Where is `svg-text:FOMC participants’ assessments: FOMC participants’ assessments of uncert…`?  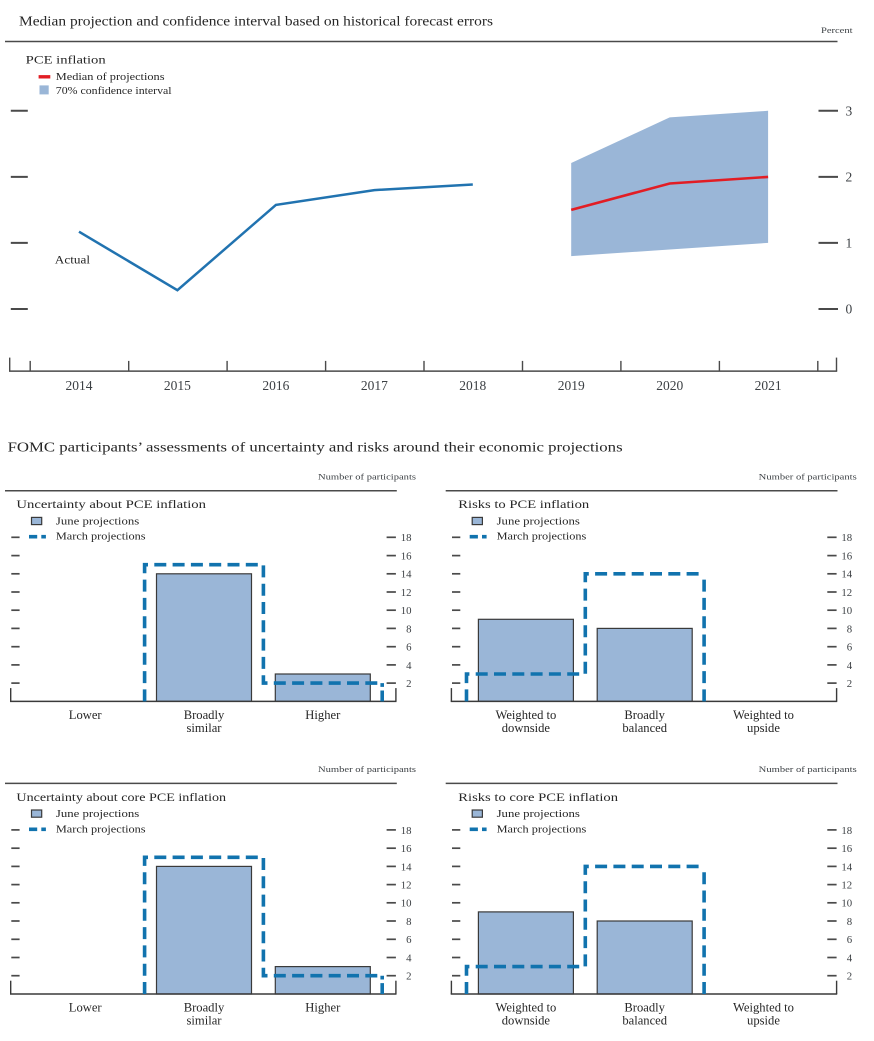 svg-text:FOMC participants’ assessments: FOMC participants’ assessments of uncert… is located at coordinates (315, 447).